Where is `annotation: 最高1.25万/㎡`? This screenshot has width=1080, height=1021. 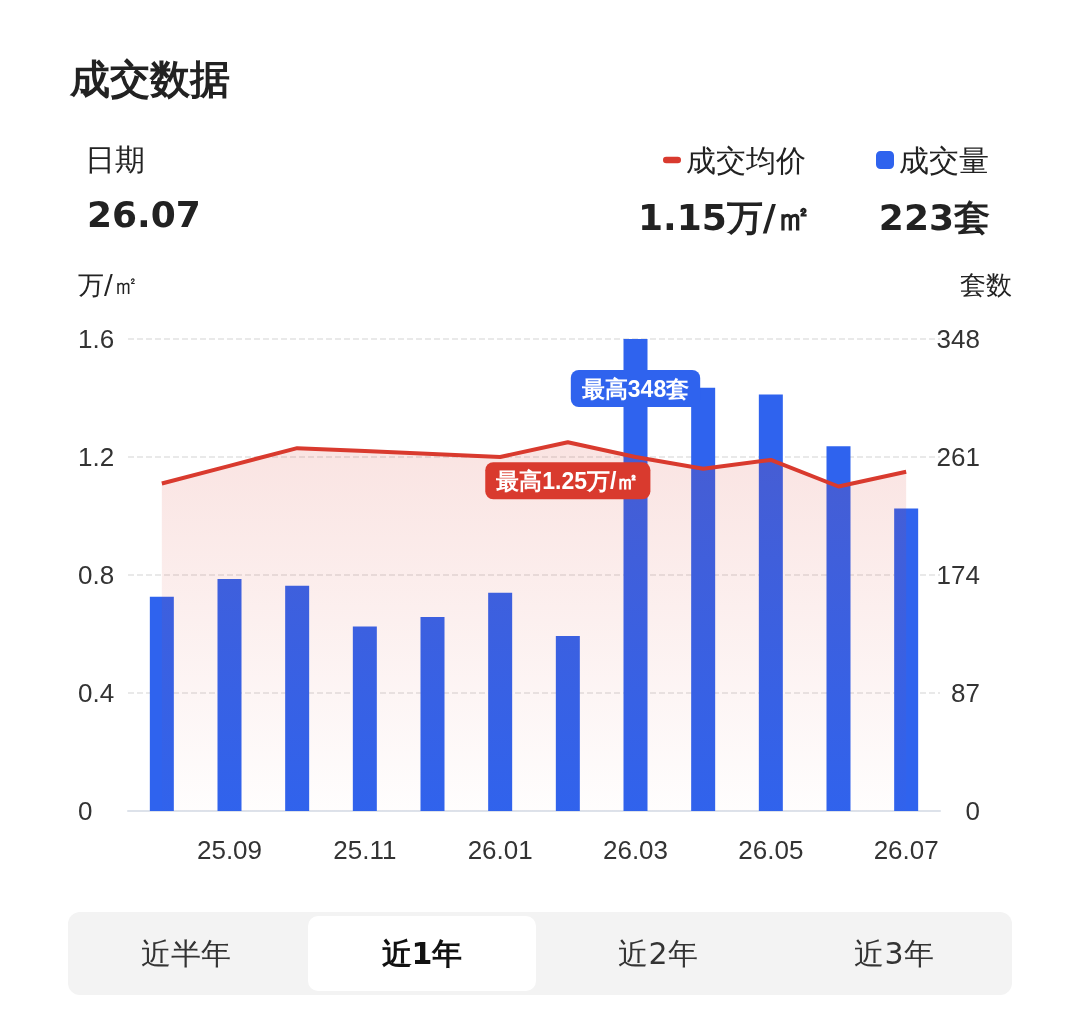 annotation: 最高1.25万/㎡ is located at coordinates (567, 480).